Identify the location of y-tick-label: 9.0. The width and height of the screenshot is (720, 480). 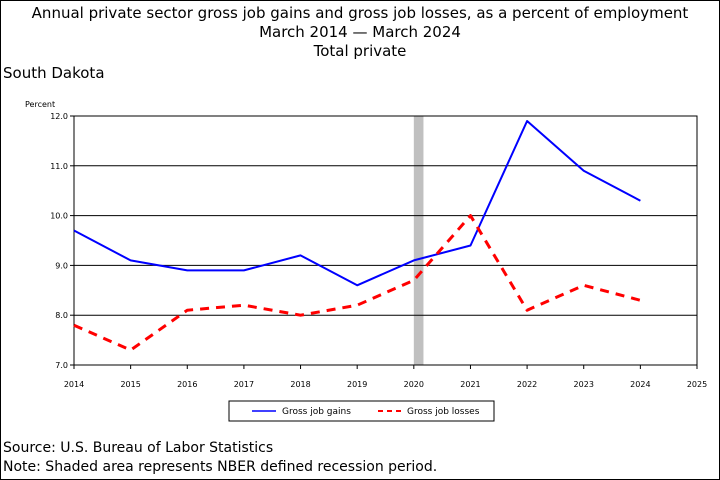
(61, 265).